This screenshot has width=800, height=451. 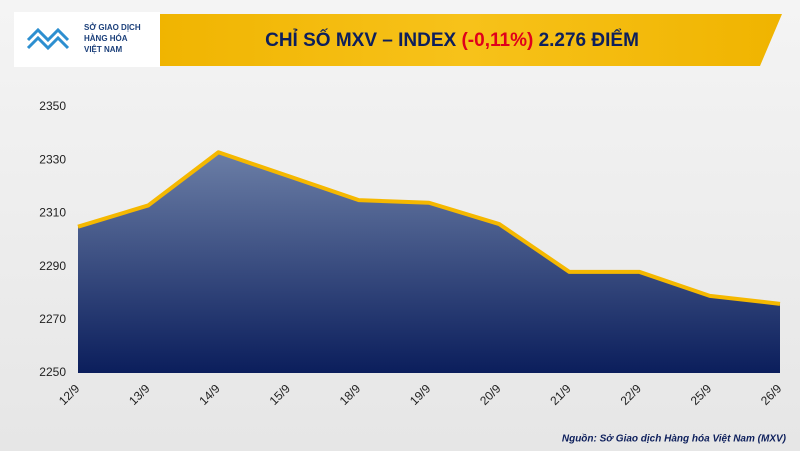 What do you see at coordinates (106, 38) in the screenshot?
I see `logo-text: HÀNG HÓA` at bounding box center [106, 38].